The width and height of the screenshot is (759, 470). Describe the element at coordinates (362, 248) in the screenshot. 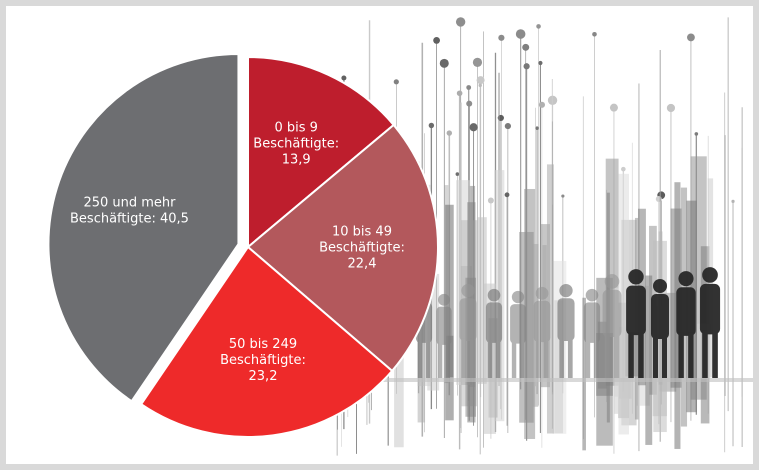

I see `slice-label-2: 10 bis 49 Beschäftigte: 22,4` at that location.